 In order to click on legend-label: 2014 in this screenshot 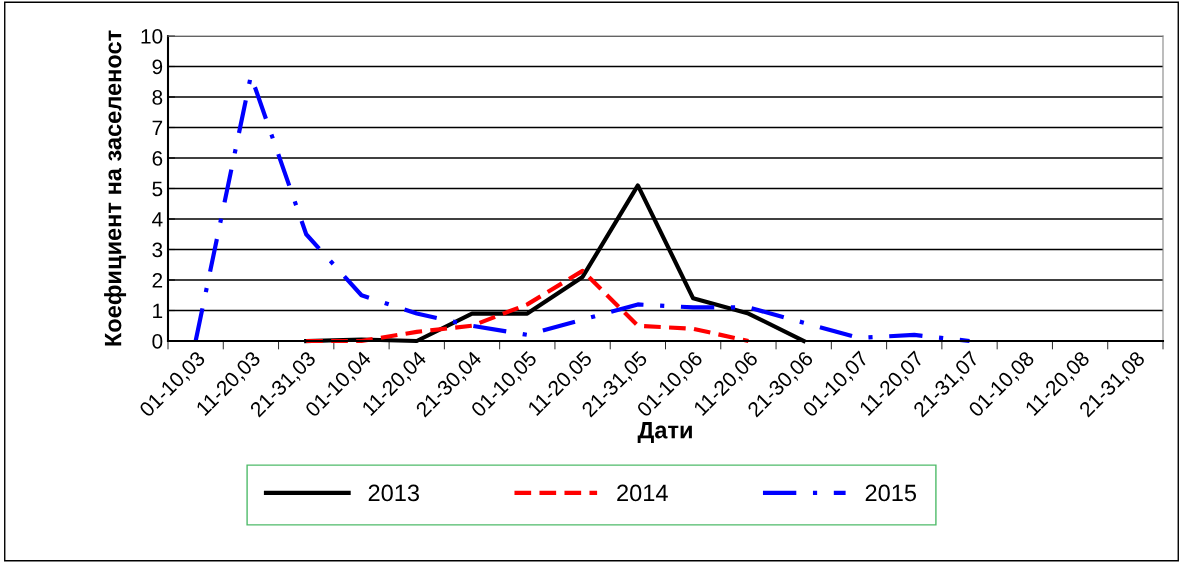, I will do `click(642, 493)`.